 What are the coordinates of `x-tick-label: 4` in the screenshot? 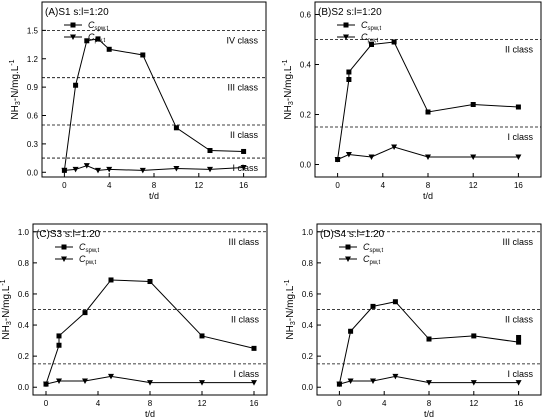 It's located at (109, 185).